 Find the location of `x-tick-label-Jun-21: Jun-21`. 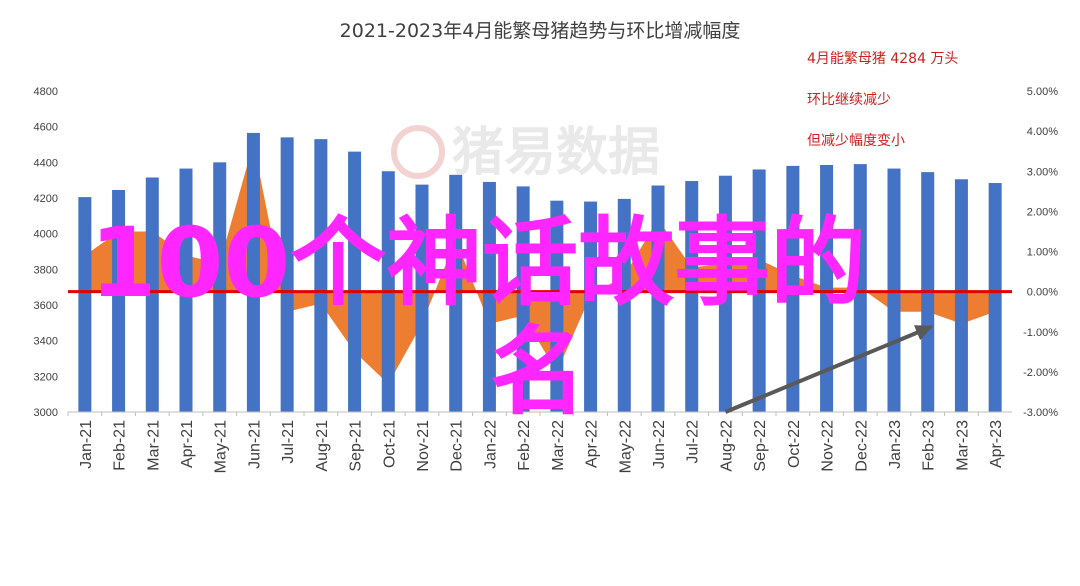

x-tick-label-Jun-21: Jun-21 is located at coordinates (254, 444).